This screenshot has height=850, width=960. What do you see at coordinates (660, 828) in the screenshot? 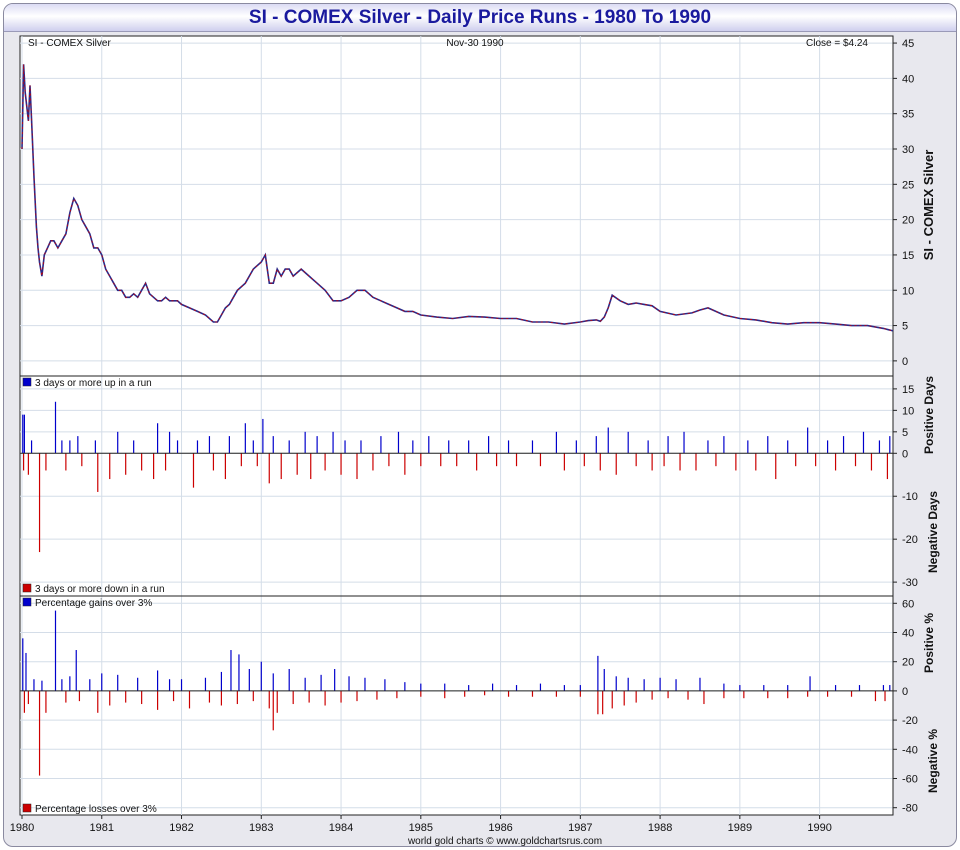
I see `x-tick-label: 1988` at bounding box center [660, 828].